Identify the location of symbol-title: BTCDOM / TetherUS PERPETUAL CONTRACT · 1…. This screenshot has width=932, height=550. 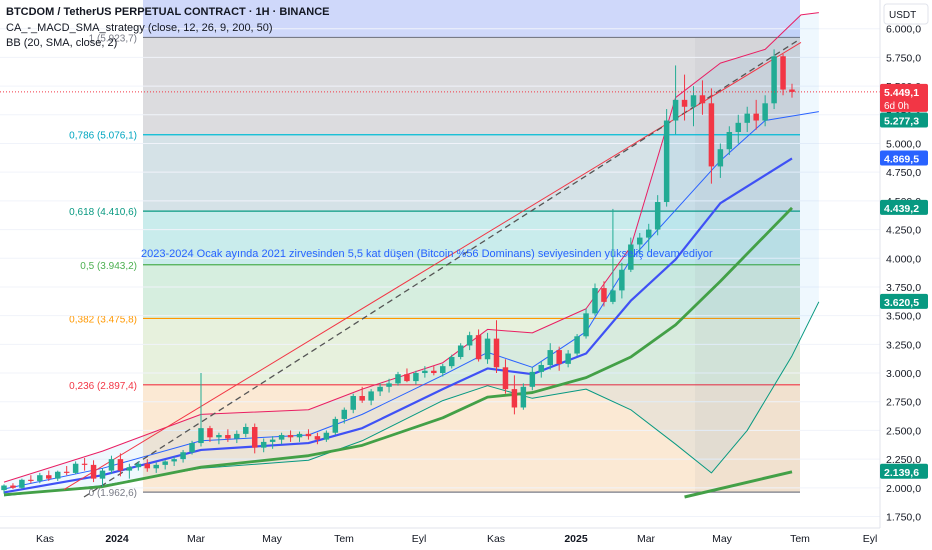
(168, 12).